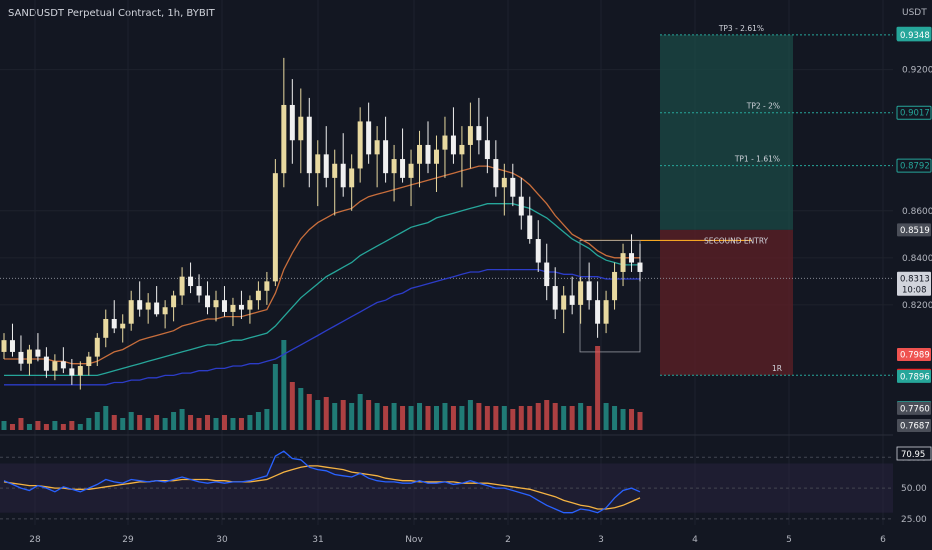 This screenshot has width=932, height=550. Describe the element at coordinates (917, 306) in the screenshot. I see `price-tick-label: 0.8200` at that location.